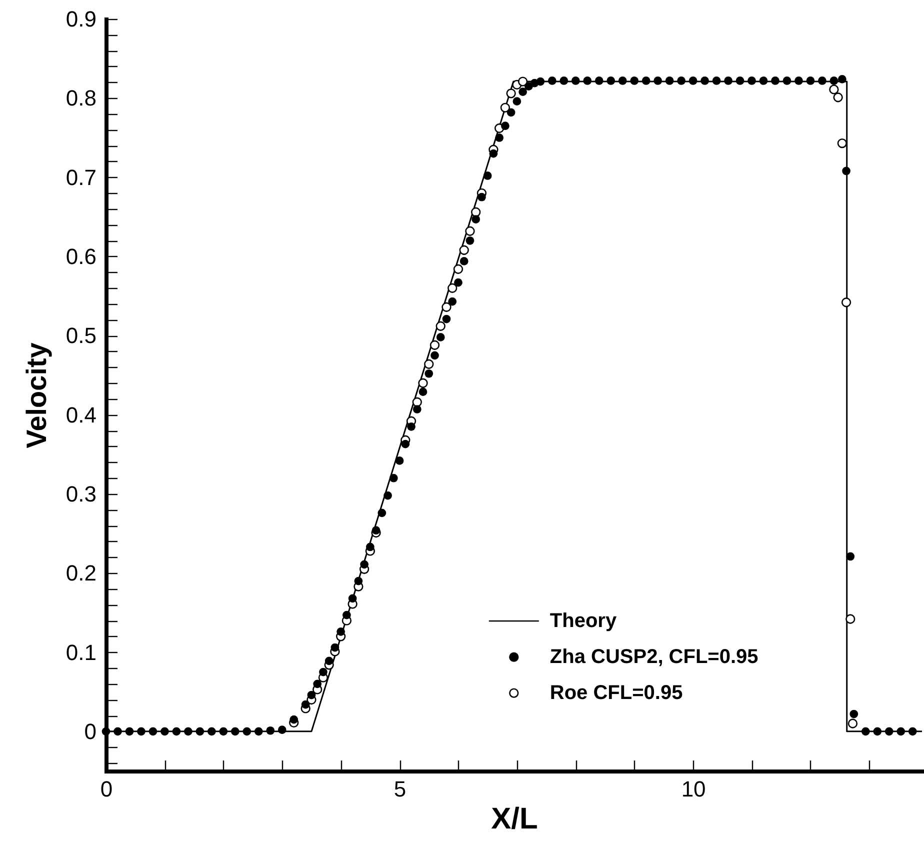  I want to click on y-tick-label: 0.9, so click(81, 19).